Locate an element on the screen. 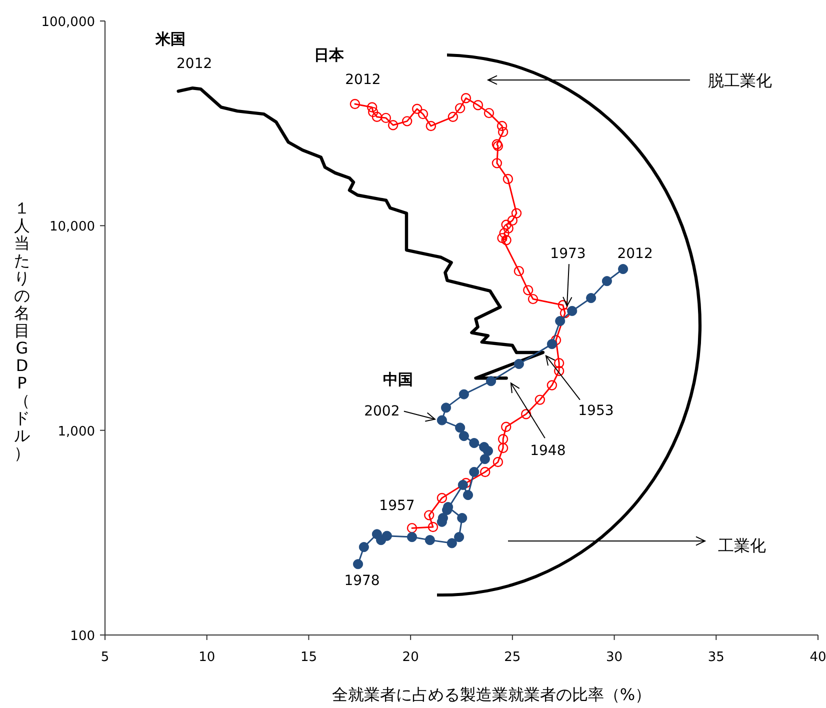 This screenshot has height=708, width=826. y-tick-label: 100 is located at coordinates (82, 636).